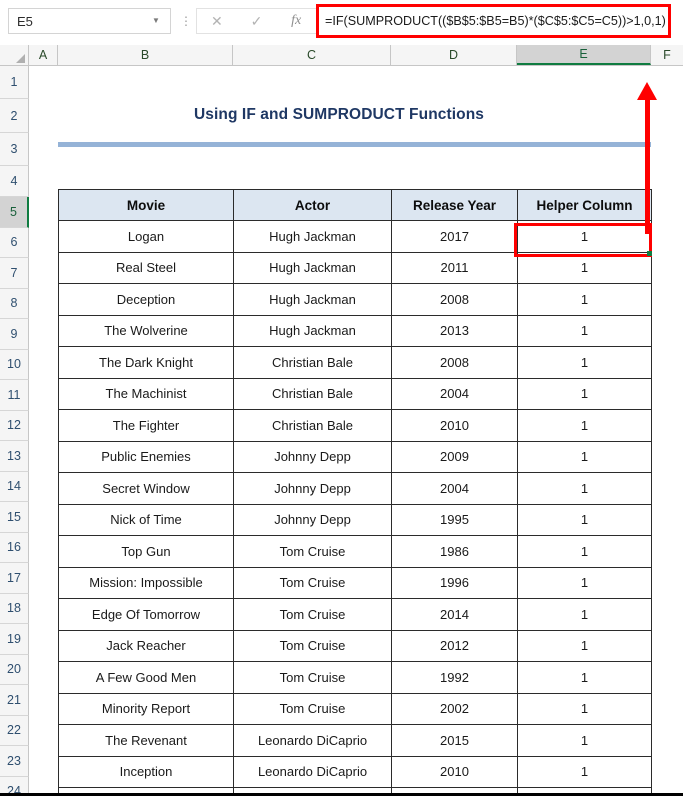 The image size is (683, 796). Describe the element at coordinates (454, 582) in the screenshot. I see `cell-release-year: 1996` at that location.